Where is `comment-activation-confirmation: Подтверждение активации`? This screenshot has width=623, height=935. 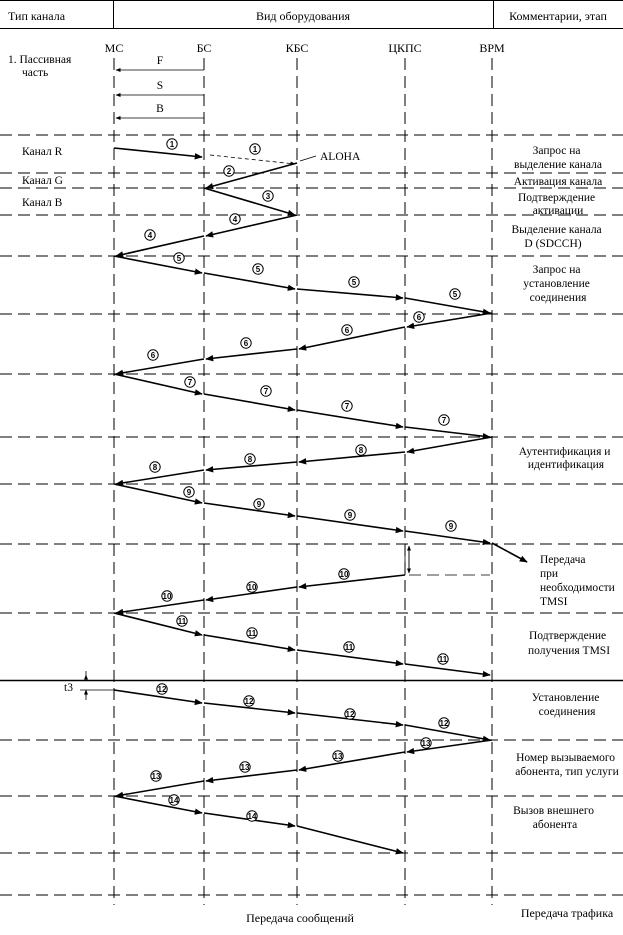
comment-activation-confirmation: Подтверждение активации is located at coordinates (558, 204).